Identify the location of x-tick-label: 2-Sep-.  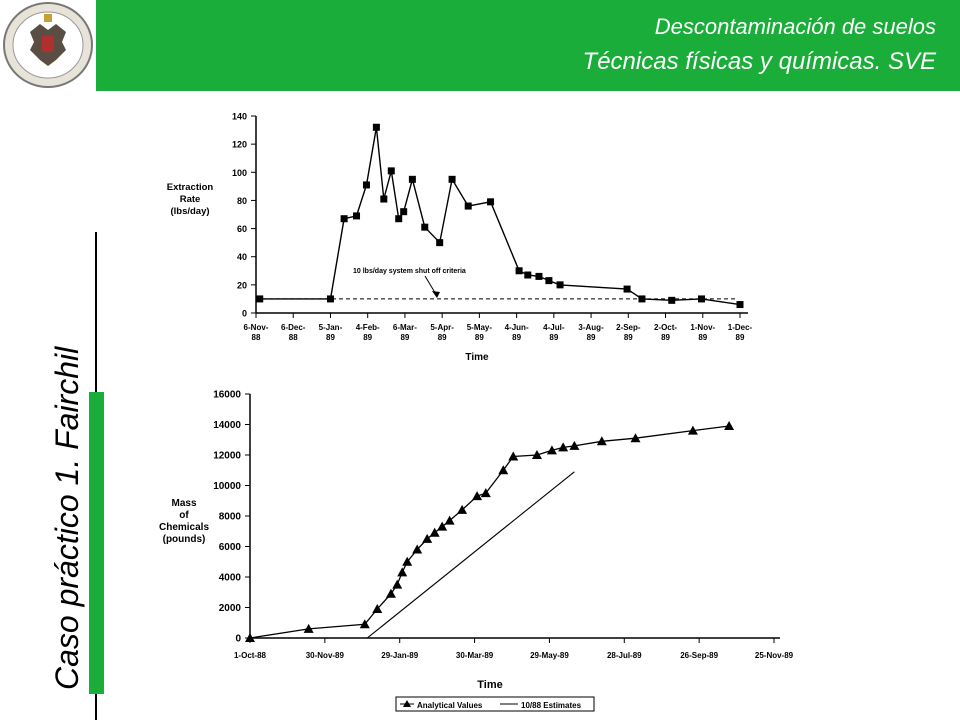
(628, 327).